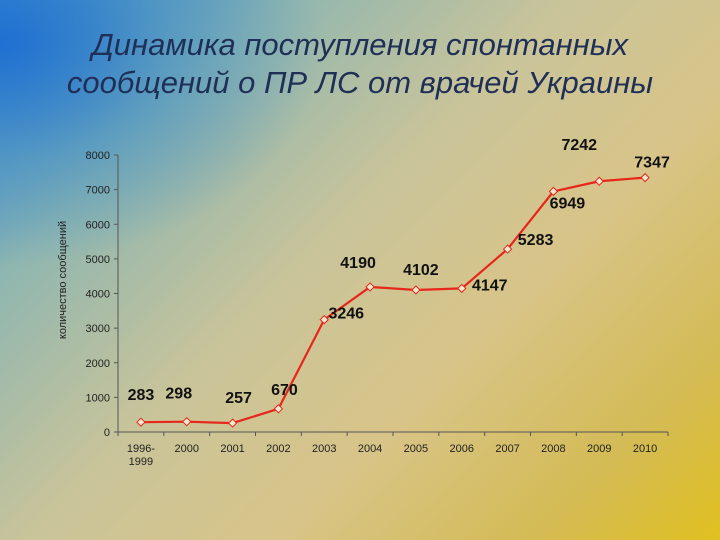 This screenshot has width=720, height=540. Describe the element at coordinates (507, 449) in the screenshot. I see `x-tick-label: 2007` at that location.